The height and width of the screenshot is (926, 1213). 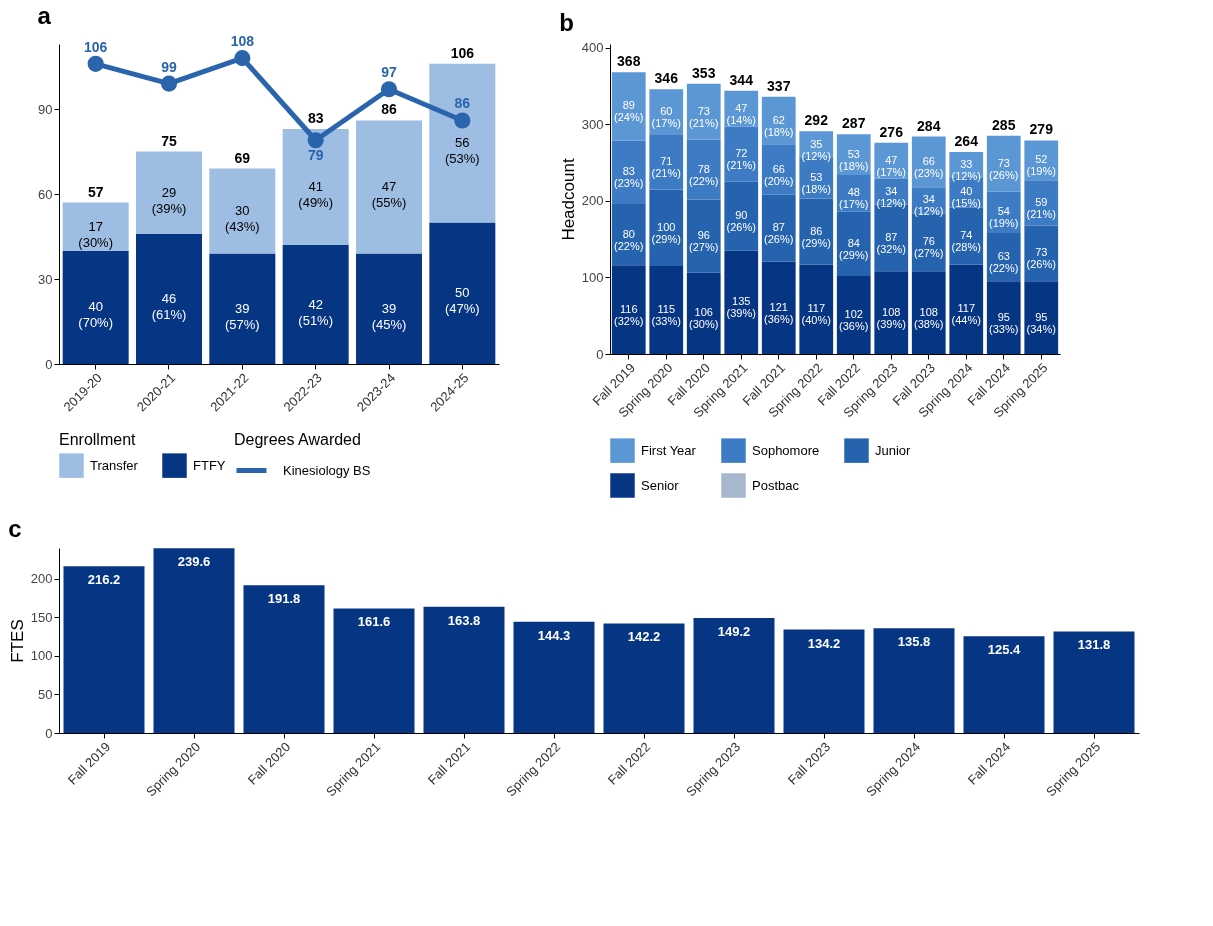 I want to click on legend-label: Sophomore, so click(x=786, y=450).